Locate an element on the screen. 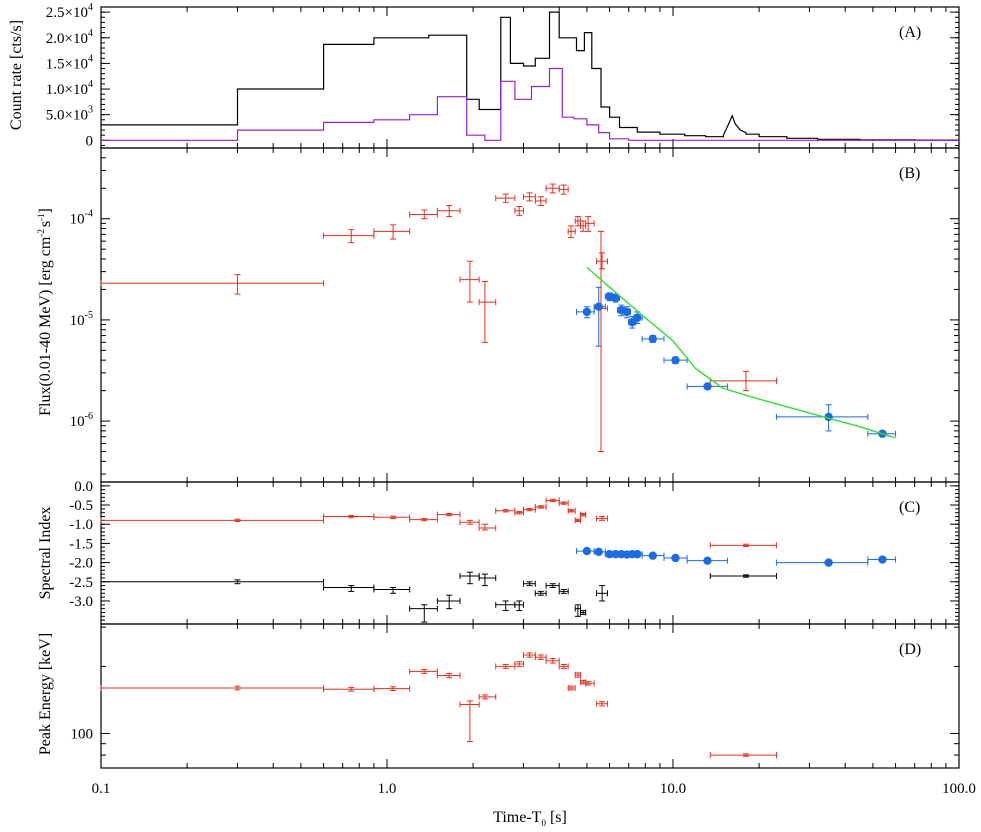 The width and height of the screenshot is (981, 832). panel-a-ytick-label: 2.0×10⁴ is located at coordinates (69, 37).